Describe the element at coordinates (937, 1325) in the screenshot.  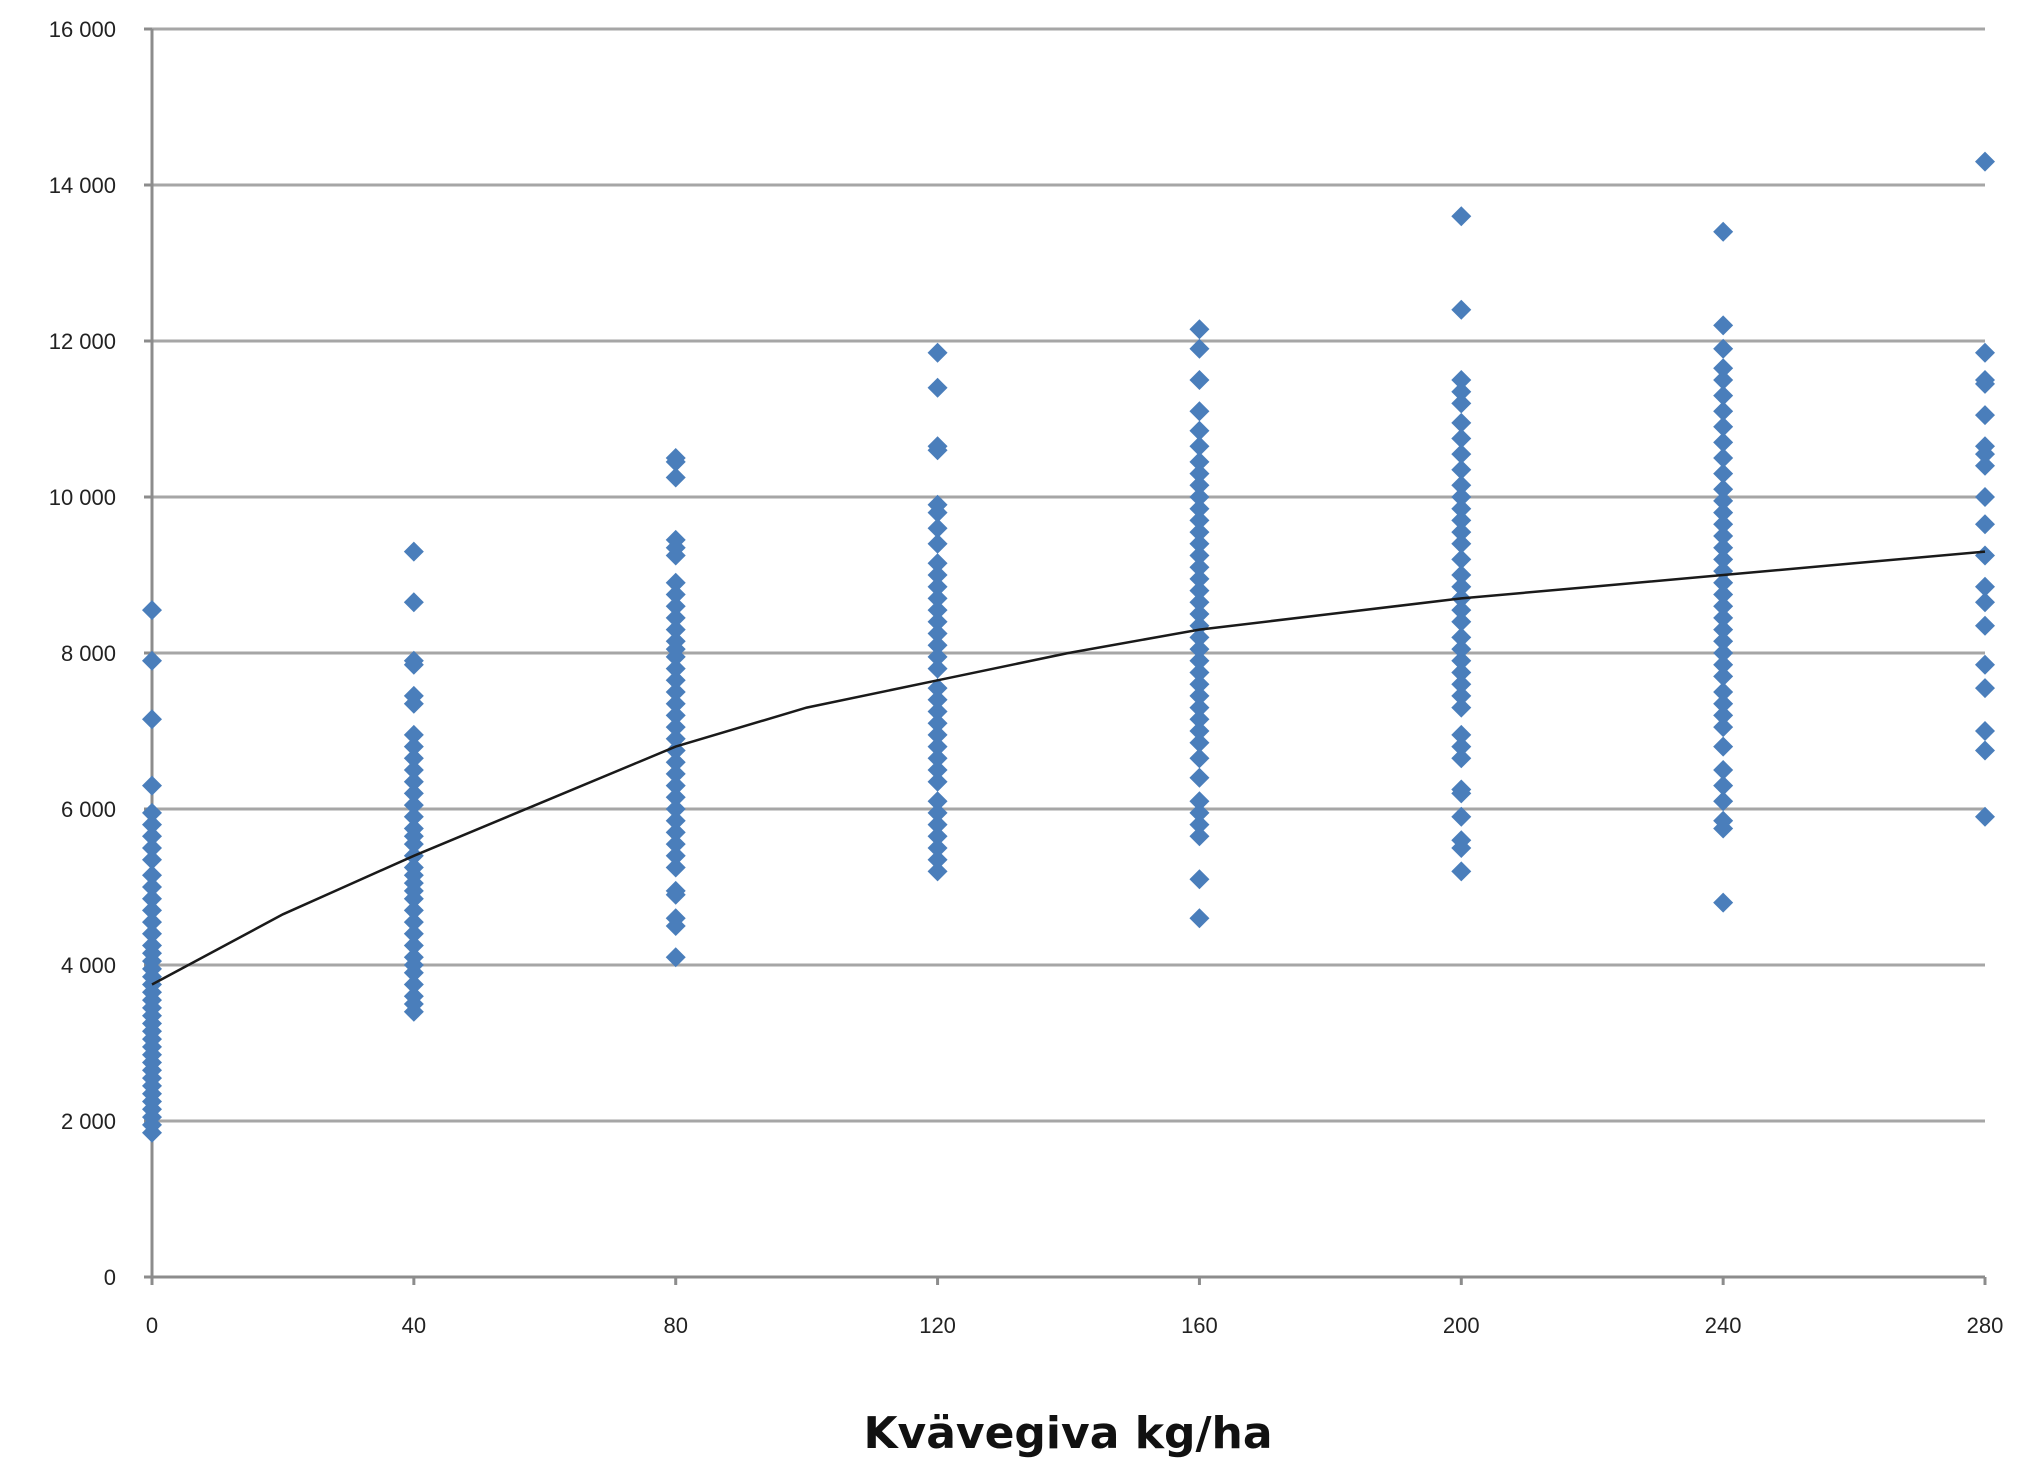
I see `x-tick-label: 120` at that location.